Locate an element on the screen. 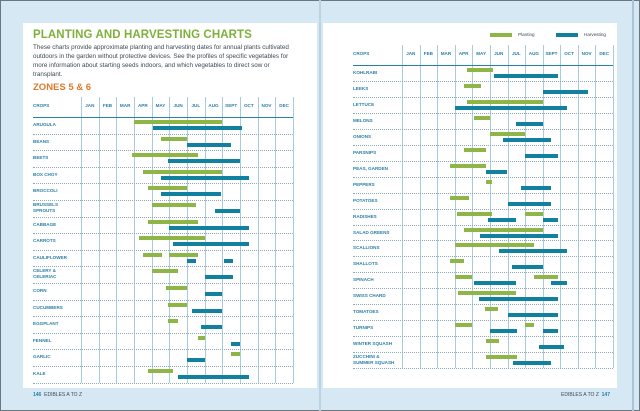  month-header: OCT is located at coordinates (569, 53).